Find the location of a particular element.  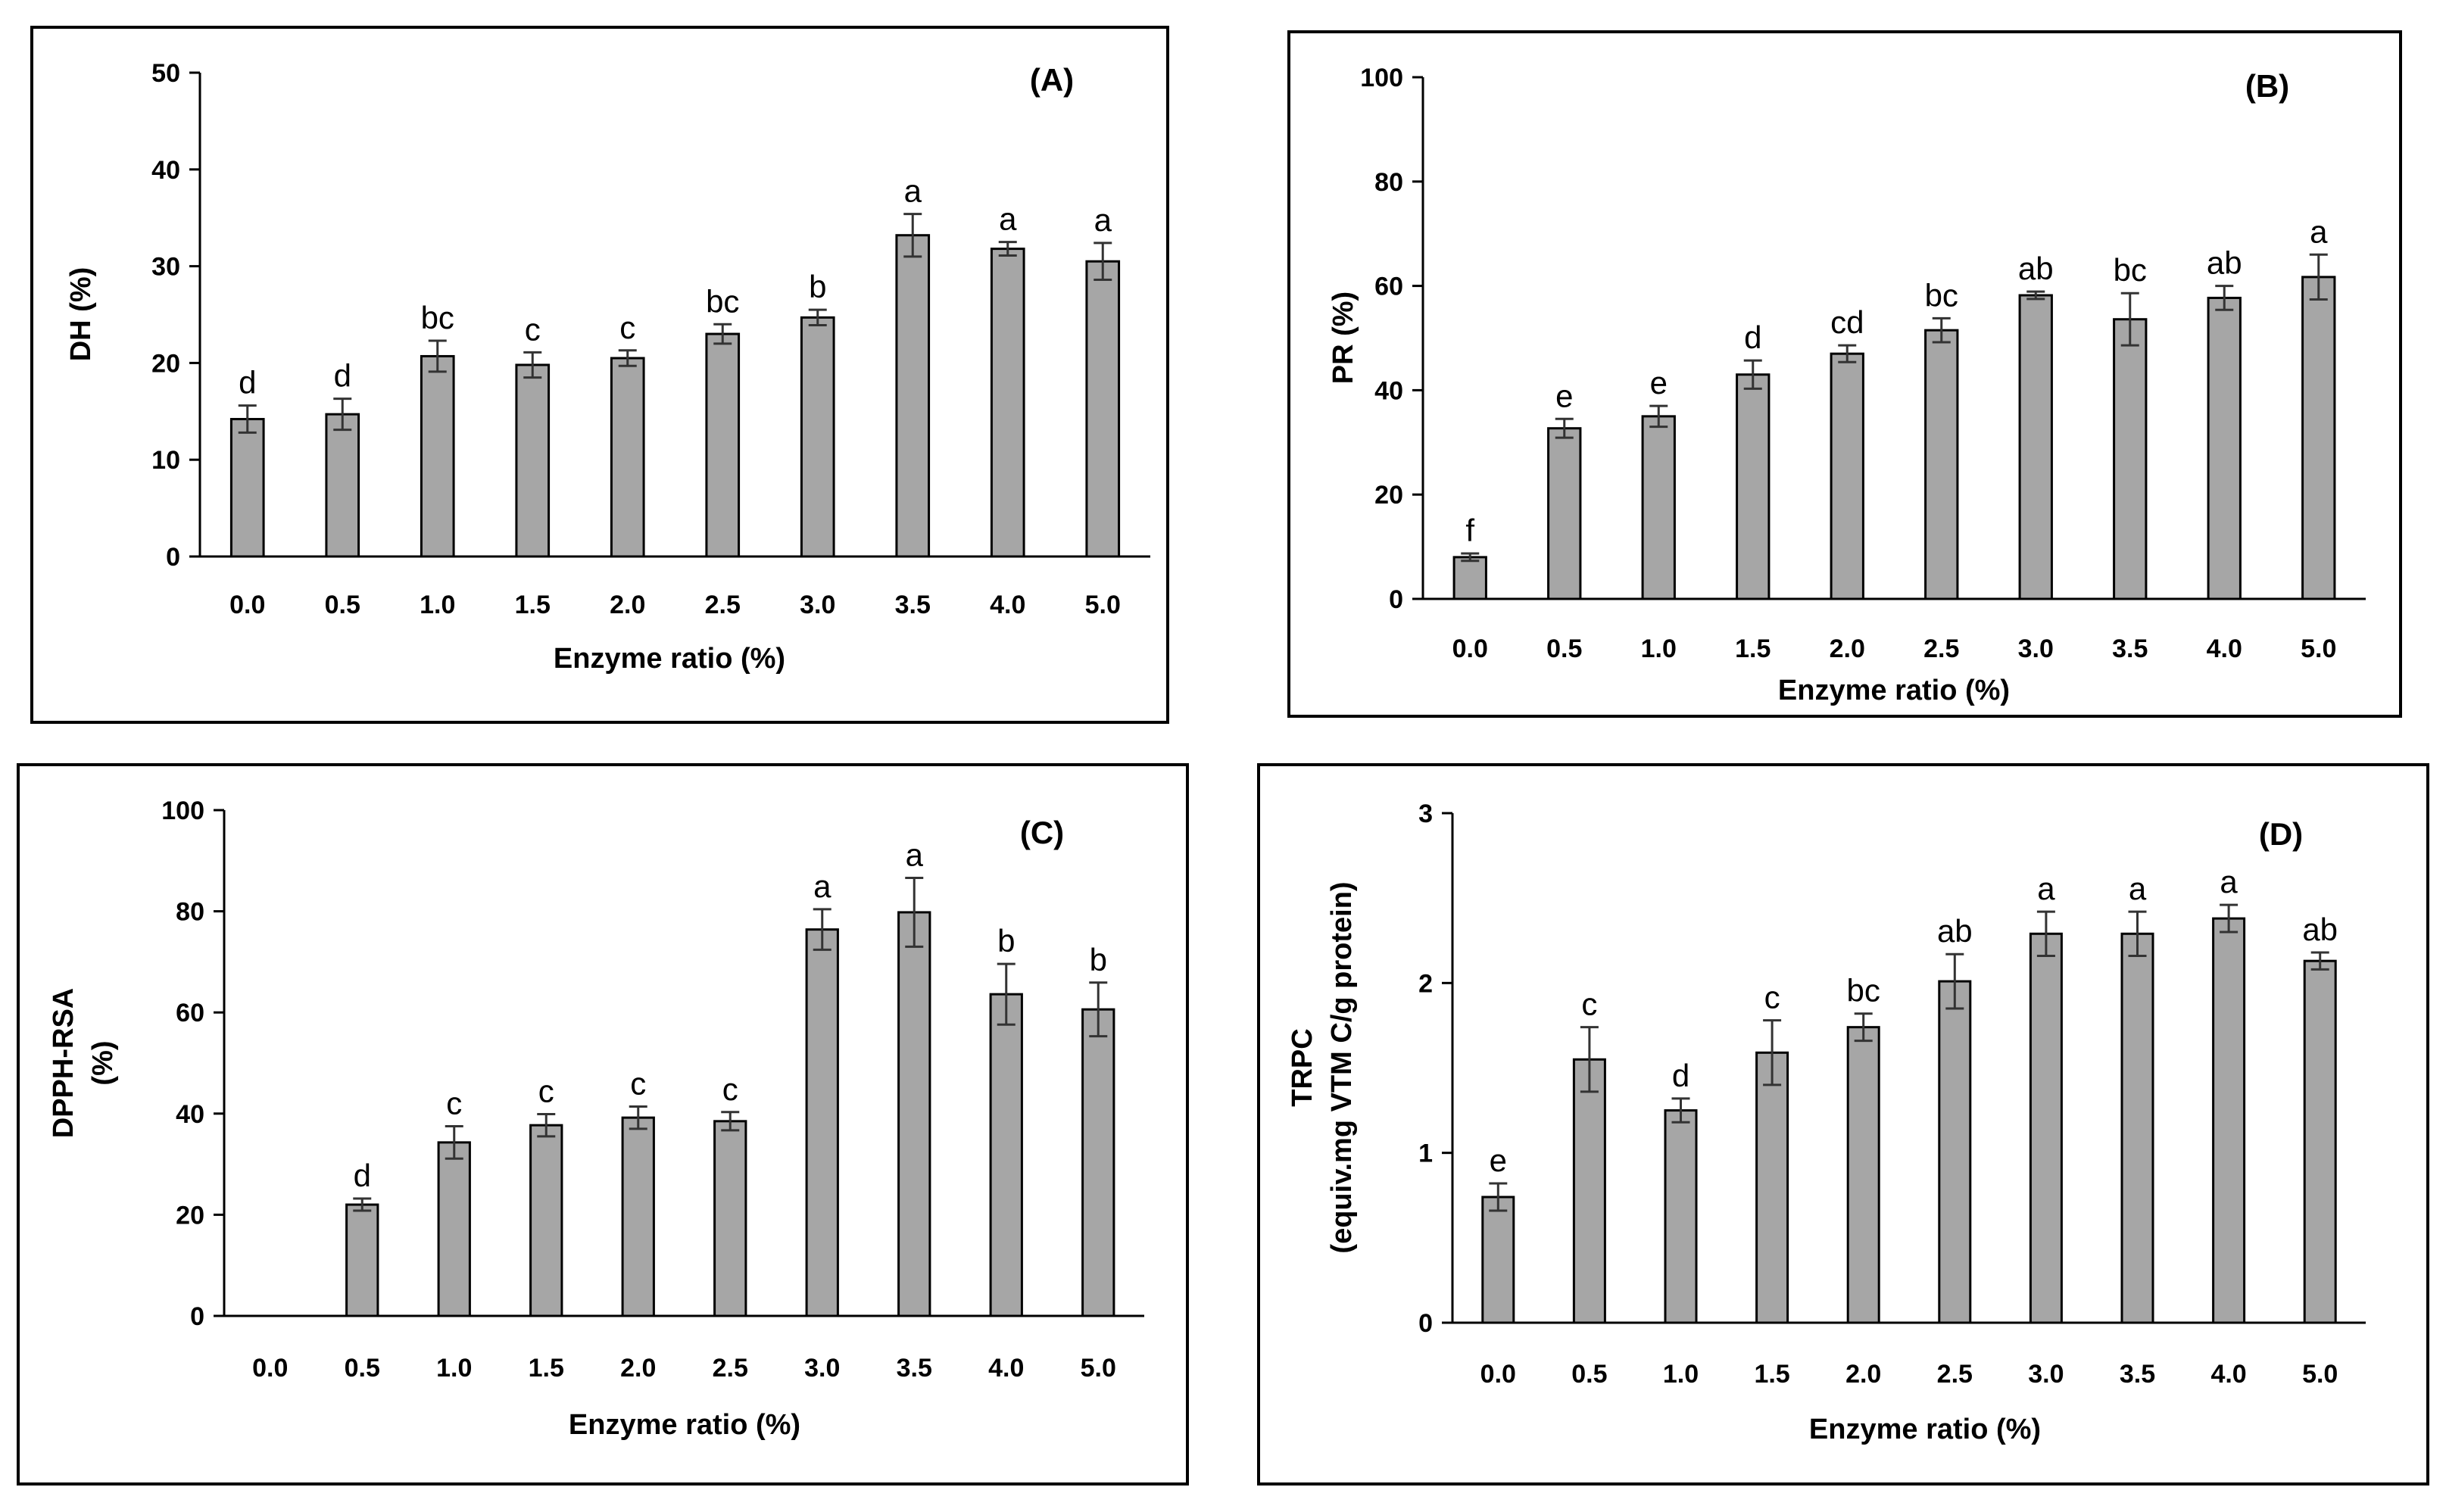

y-axis-subtitle: (equiv.mg VTM C/g protein) is located at coordinates (1342, 1067).